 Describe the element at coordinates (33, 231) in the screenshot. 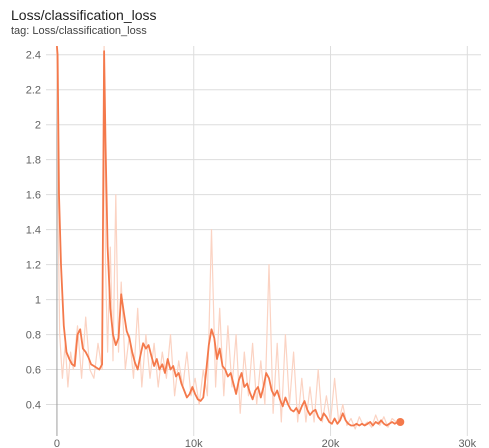

I see `y-tick-label: 1.4` at that location.